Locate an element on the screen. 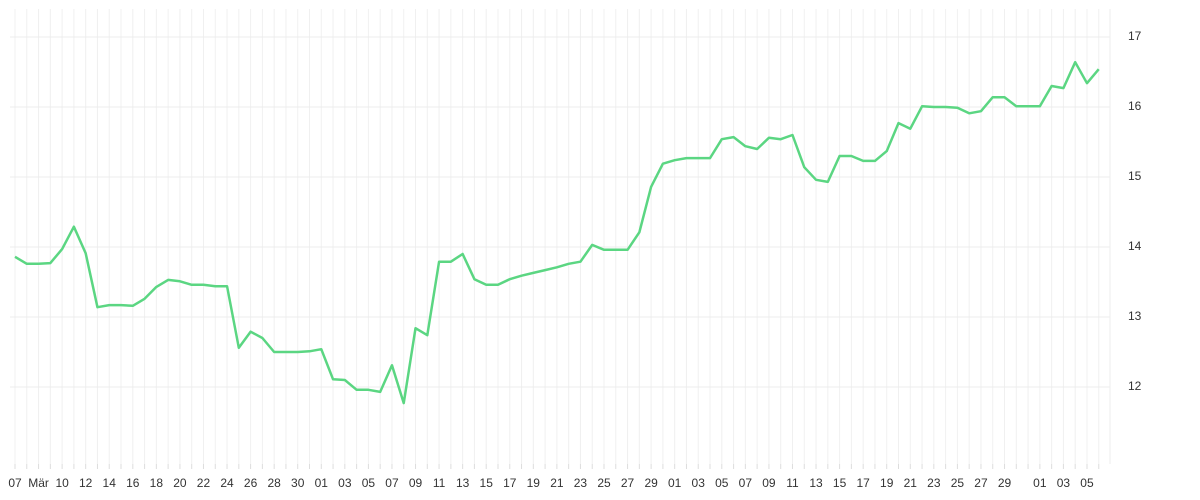 This screenshot has height=500, width=1200. y-tick-label: 14 is located at coordinates (1135, 246).